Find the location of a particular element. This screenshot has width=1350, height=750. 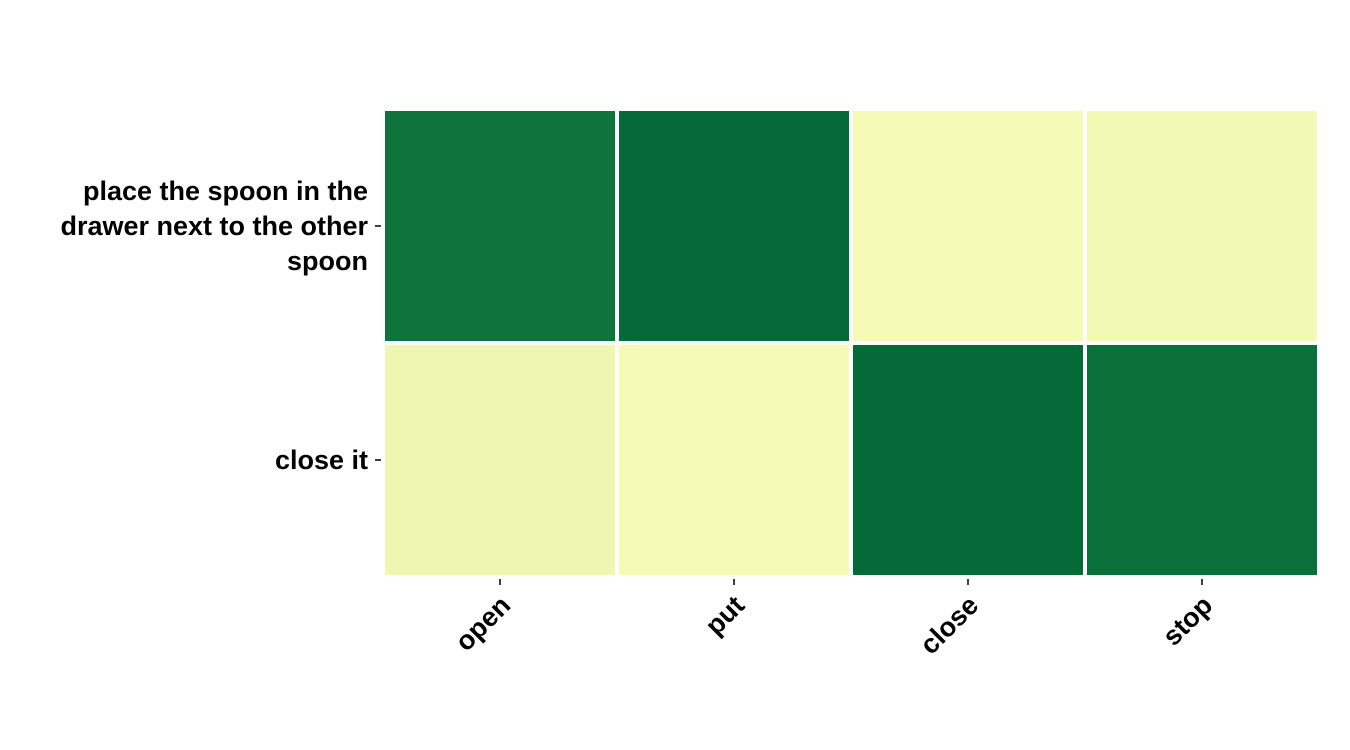

x-tick-label-2: close is located at coordinates (949, 625).